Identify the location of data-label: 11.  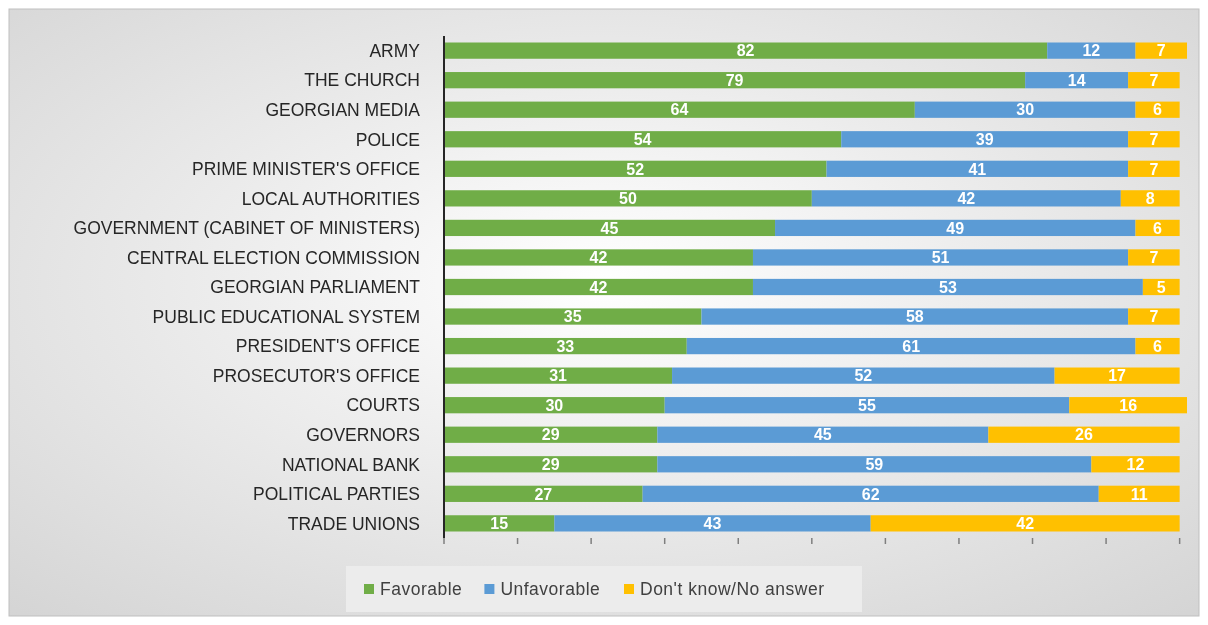
(1139, 494).